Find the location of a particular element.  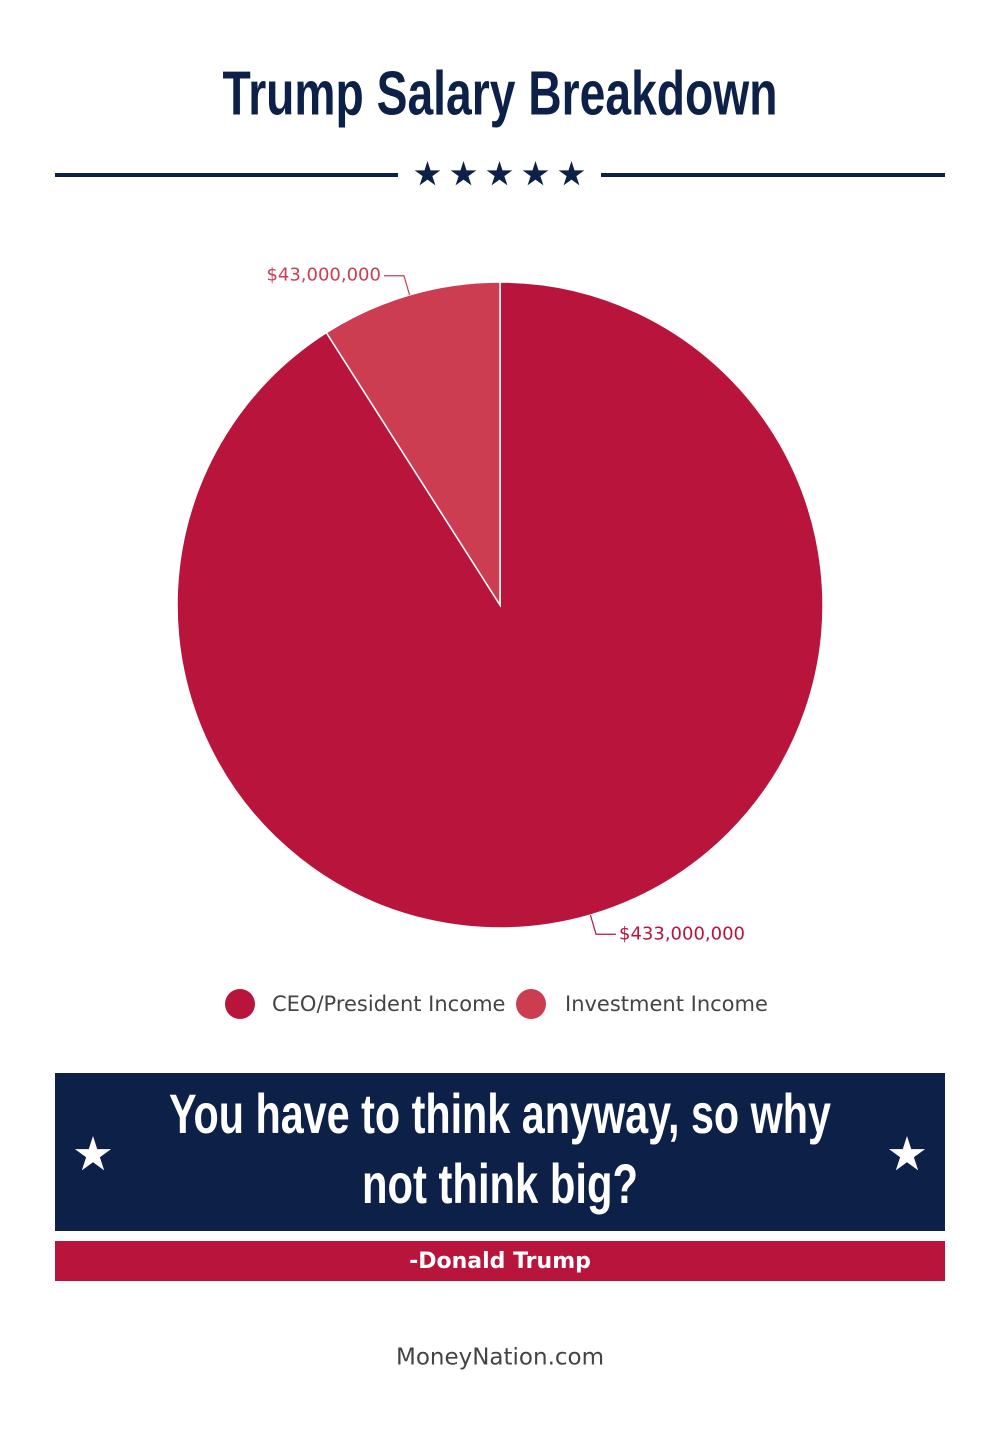

attribution-bar is located at coordinates (500, 1261).